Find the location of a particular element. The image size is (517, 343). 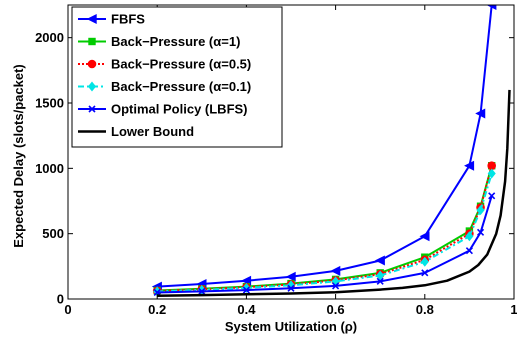

x-tick-label-4: 0.8 is located at coordinates (425, 309).